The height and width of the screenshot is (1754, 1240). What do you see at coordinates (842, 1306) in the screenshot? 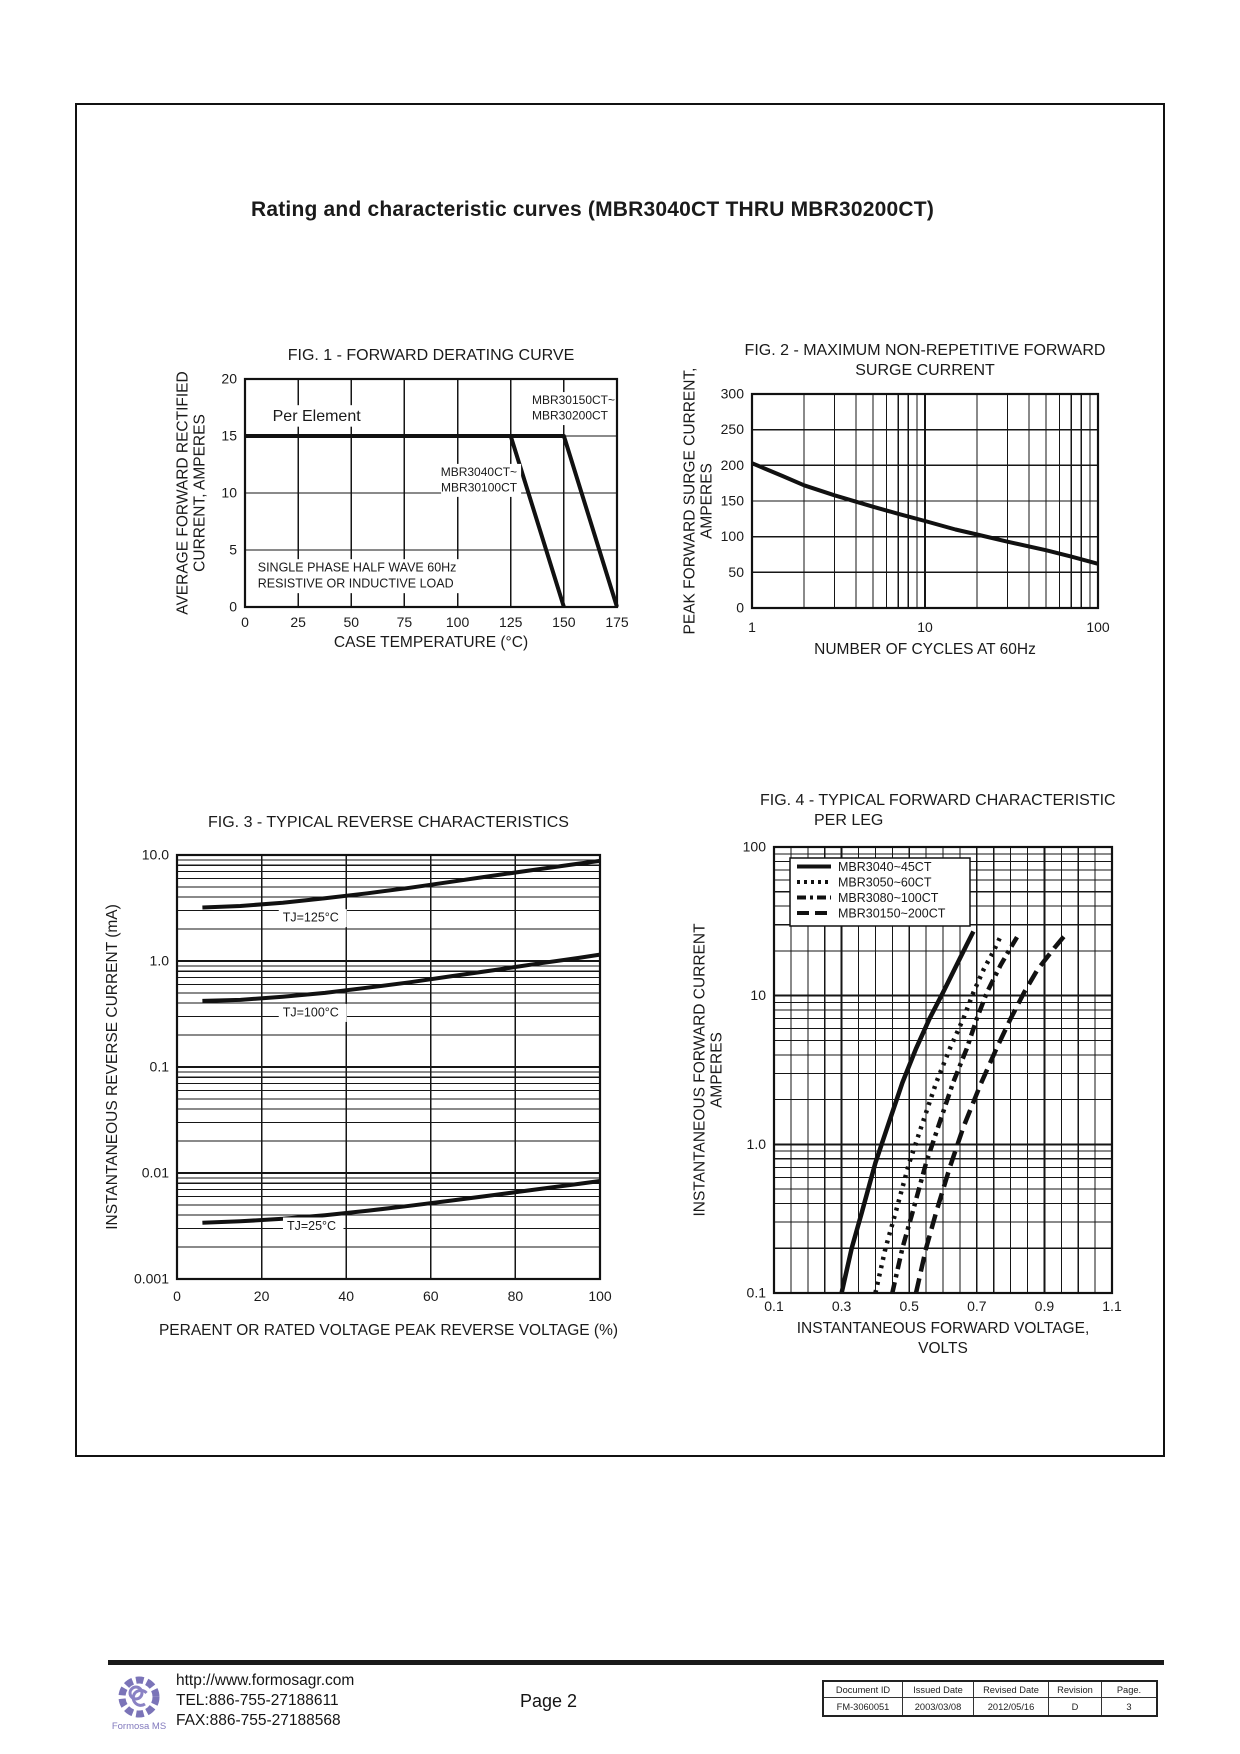
I see `svg-text: 0.3` at bounding box center [842, 1306].